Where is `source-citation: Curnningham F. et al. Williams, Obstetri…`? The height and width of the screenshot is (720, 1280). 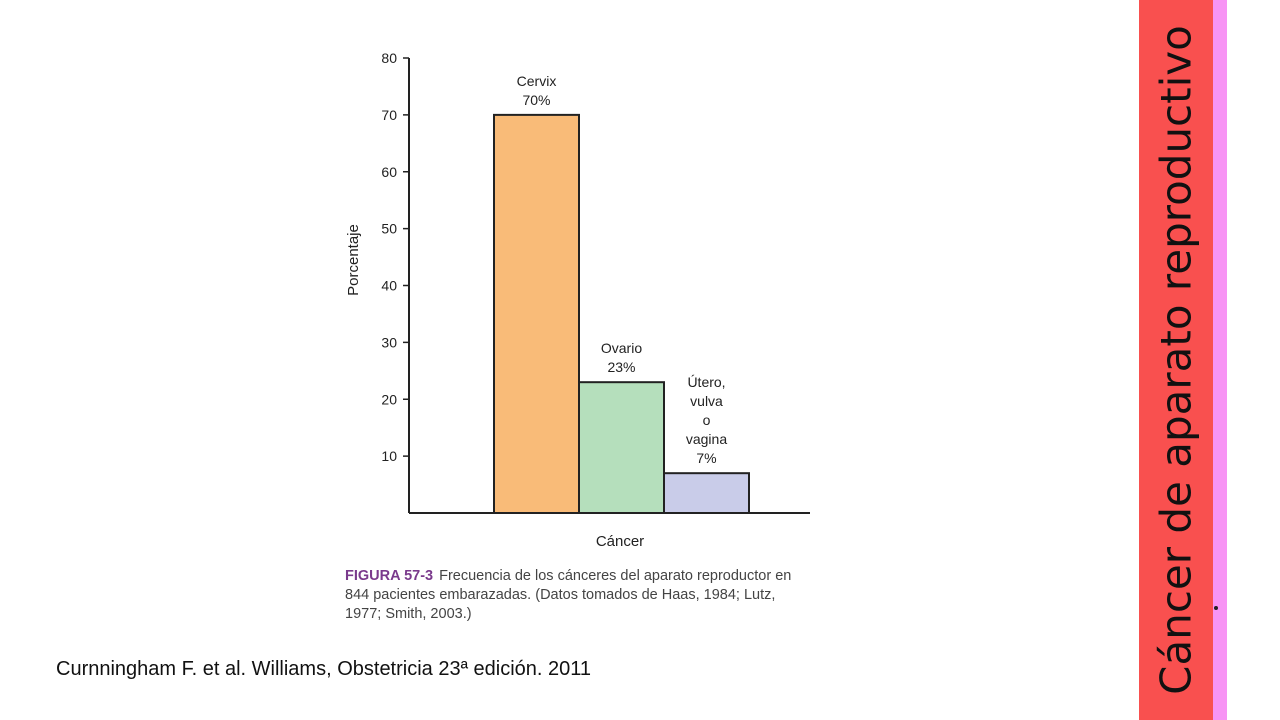
source-citation: Curnningham F. et al. Williams, Obstetri… is located at coordinates (324, 669).